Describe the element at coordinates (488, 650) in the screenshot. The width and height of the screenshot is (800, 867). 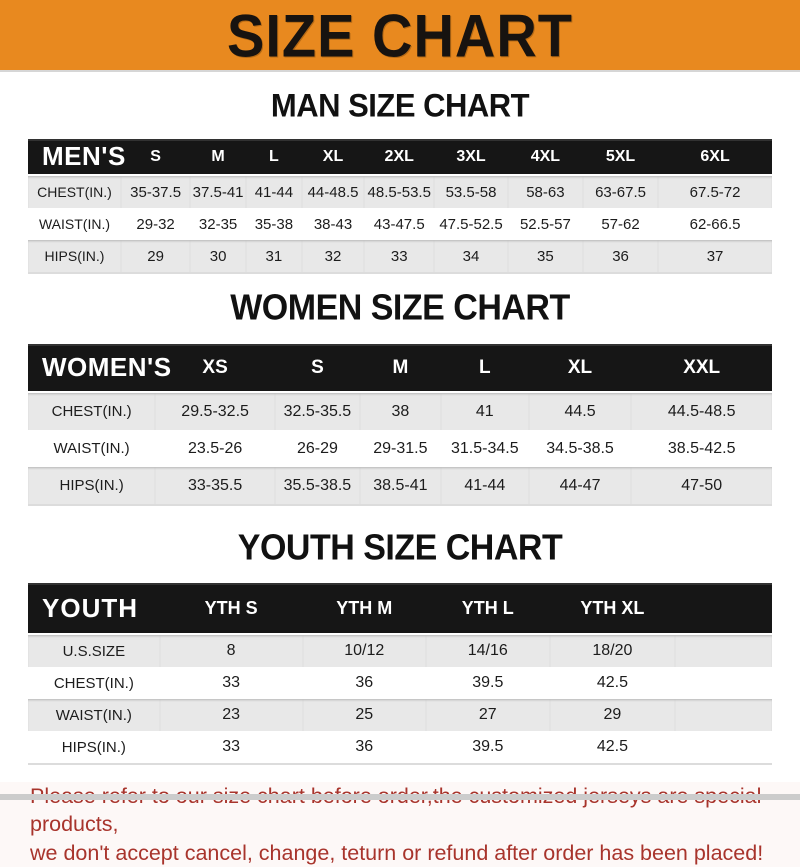
I see `size-cell: 14/16` at that location.